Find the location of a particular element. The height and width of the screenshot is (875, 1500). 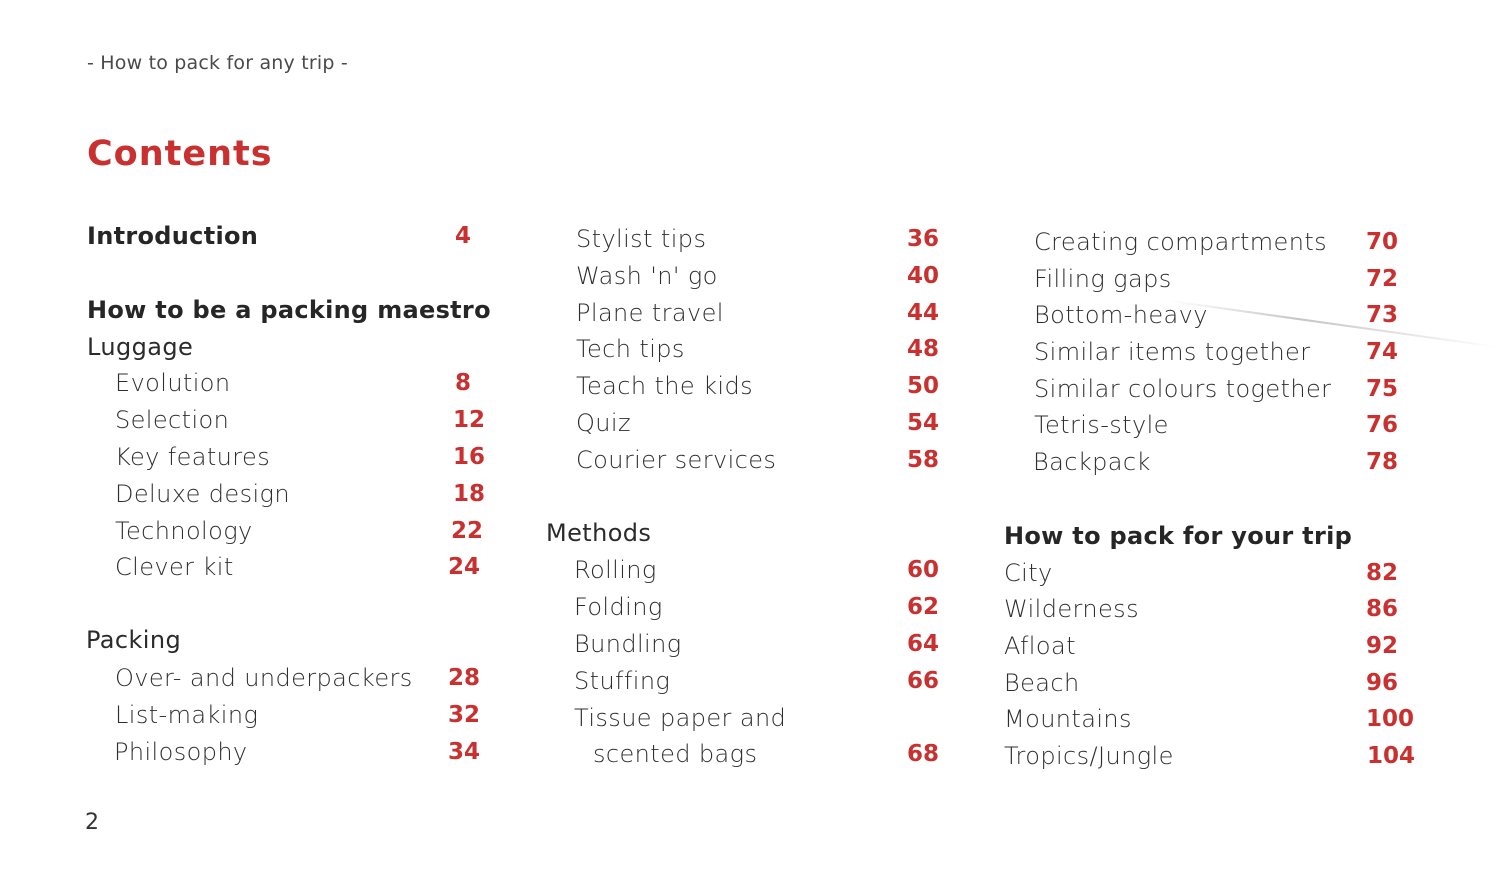

running-head: - How to pack for any trip - is located at coordinates (217, 63).